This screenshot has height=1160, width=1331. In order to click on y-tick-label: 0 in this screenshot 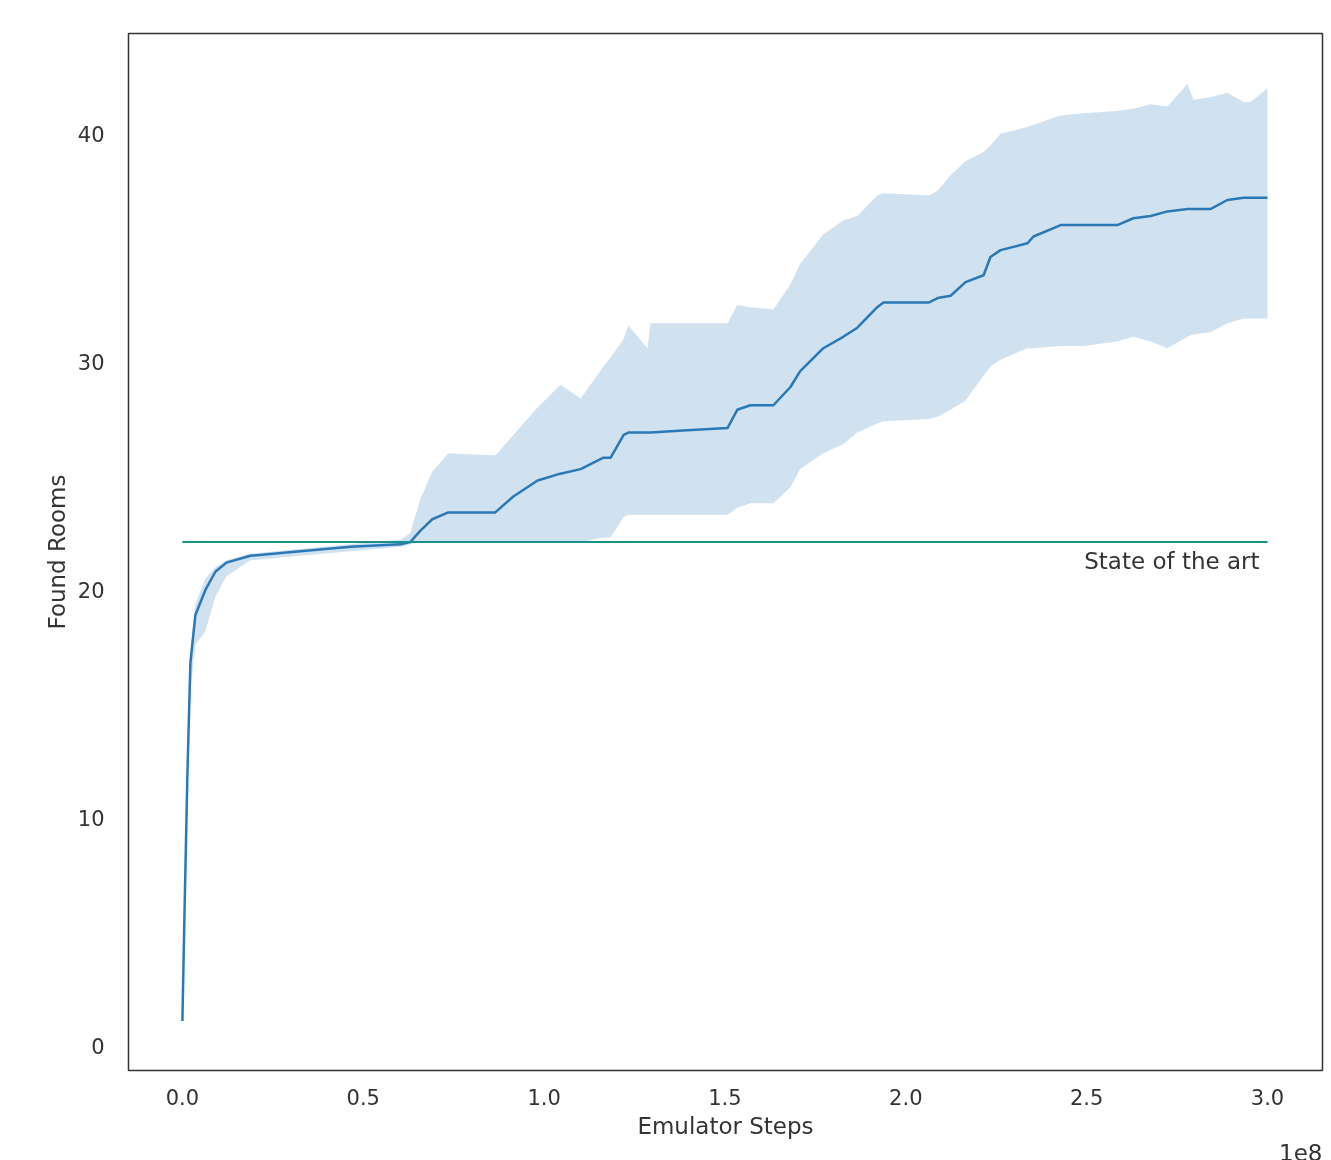, I will do `click(98, 1047)`.